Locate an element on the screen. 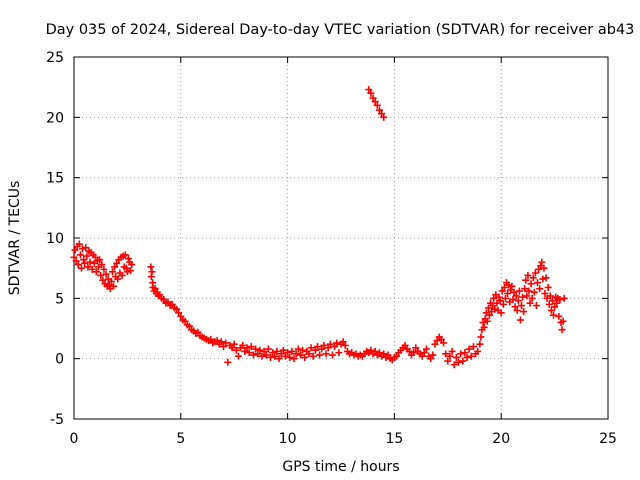 This screenshot has width=640, height=480. y-tick-label: 15 is located at coordinates (55, 179).